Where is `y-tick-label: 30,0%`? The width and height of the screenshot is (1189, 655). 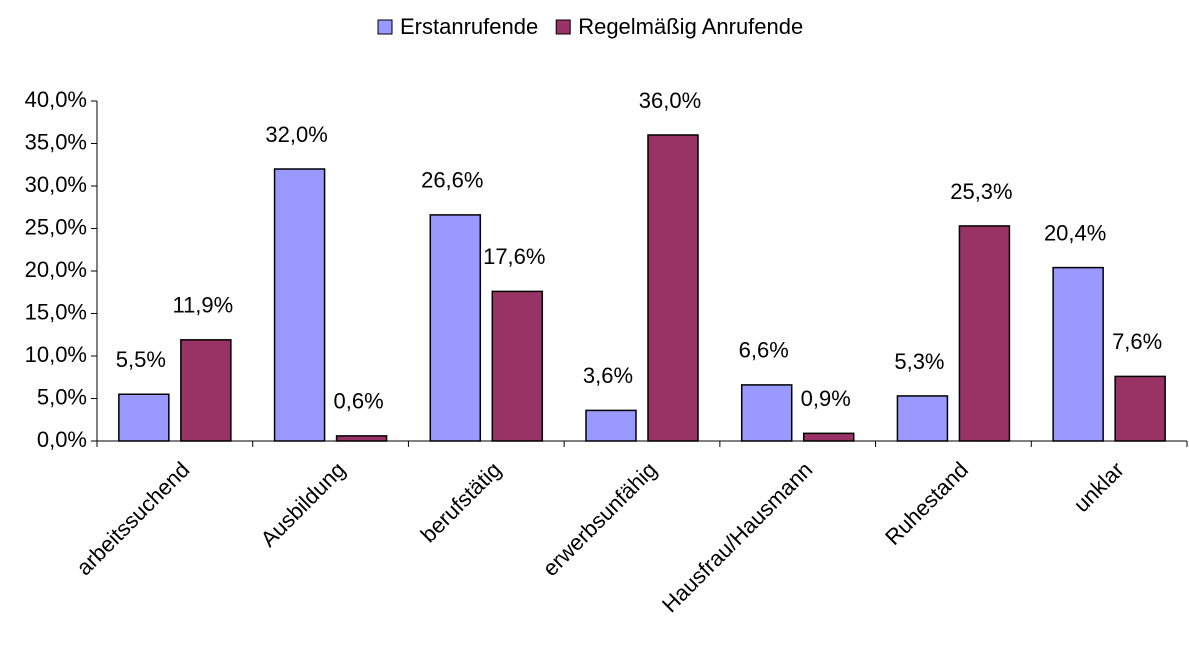
y-tick-label: 30,0% is located at coordinates (56, 184).